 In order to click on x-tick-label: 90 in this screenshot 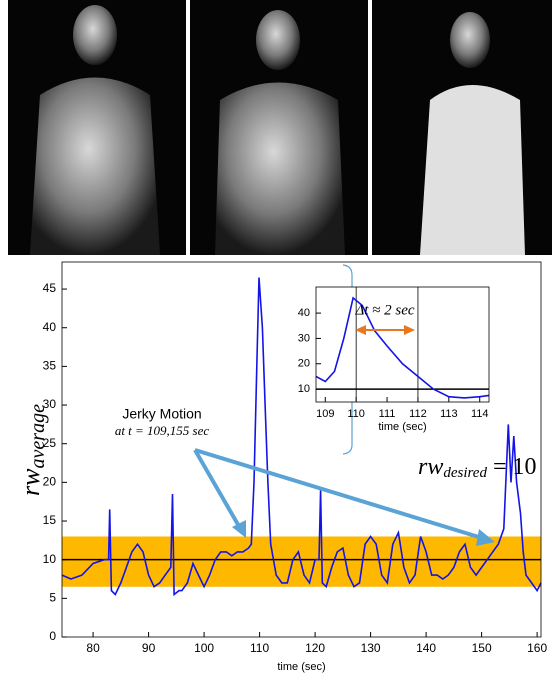, I will do `click(149, 648)`.